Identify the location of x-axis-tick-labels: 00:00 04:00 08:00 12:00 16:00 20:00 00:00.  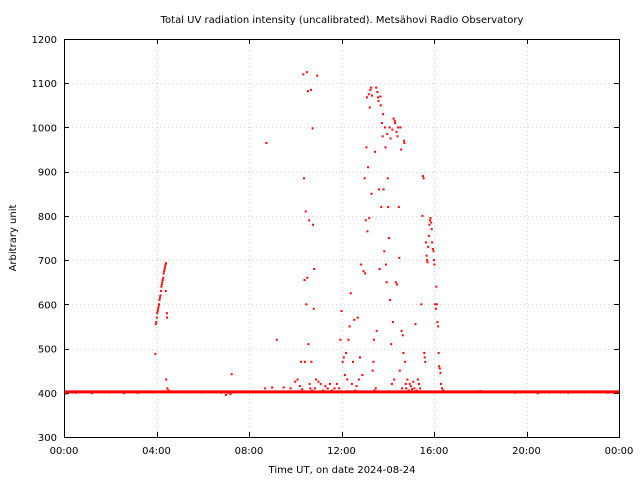
(342, 451).